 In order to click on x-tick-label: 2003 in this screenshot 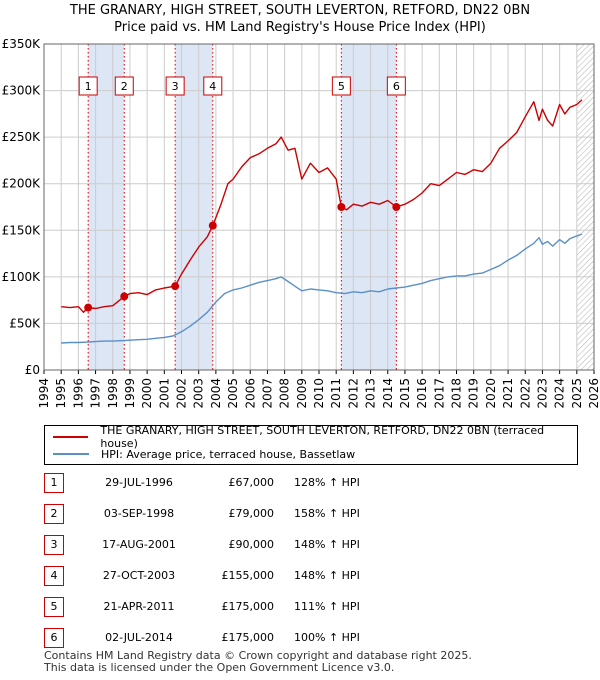, I will do `click(199, 393)`.